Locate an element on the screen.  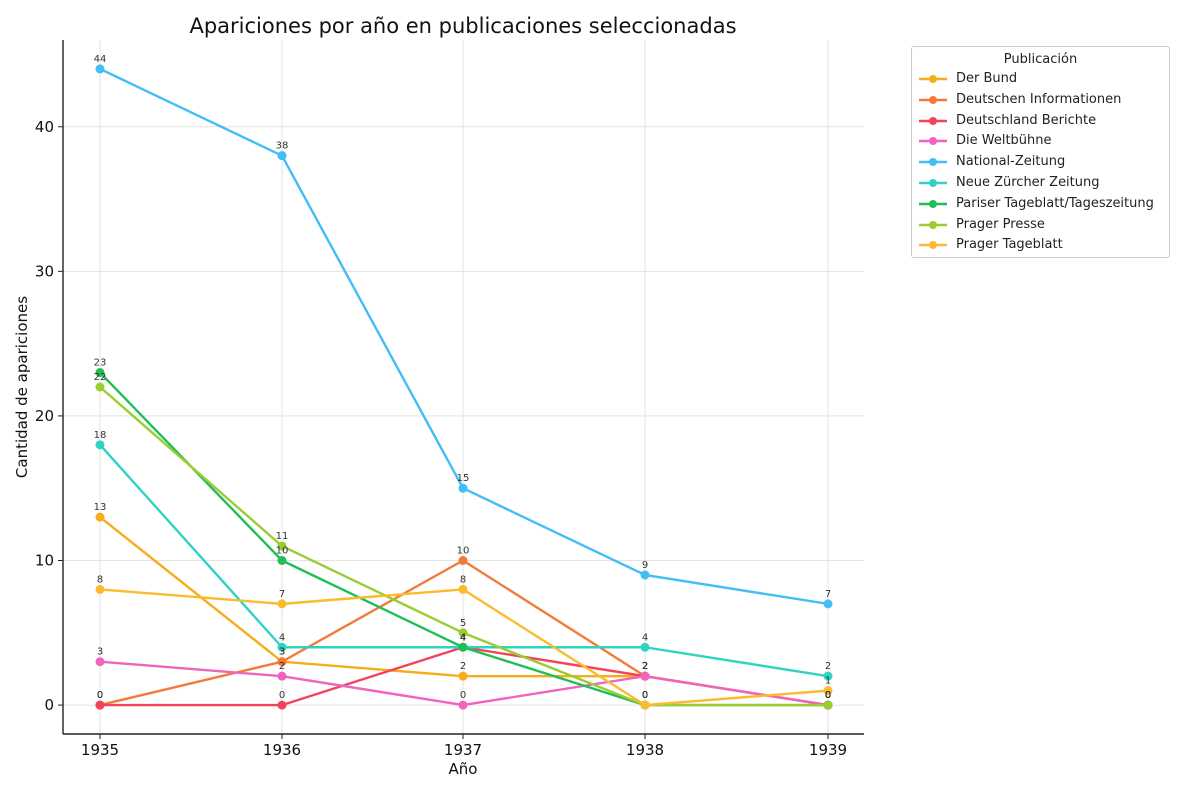
legend-label: Deutschland Berichte is located at coordinates (1026, 120).